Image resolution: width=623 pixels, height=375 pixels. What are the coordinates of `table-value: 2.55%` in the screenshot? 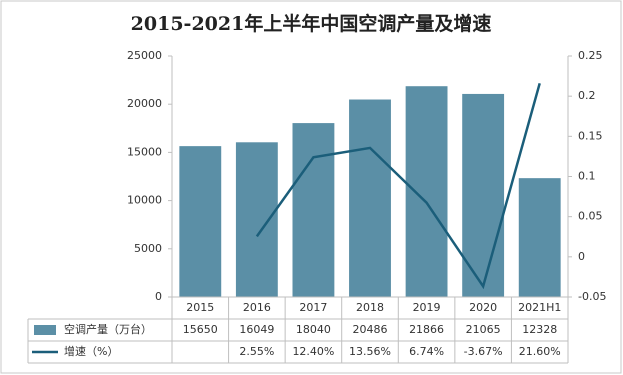 It's located at (256, 351).